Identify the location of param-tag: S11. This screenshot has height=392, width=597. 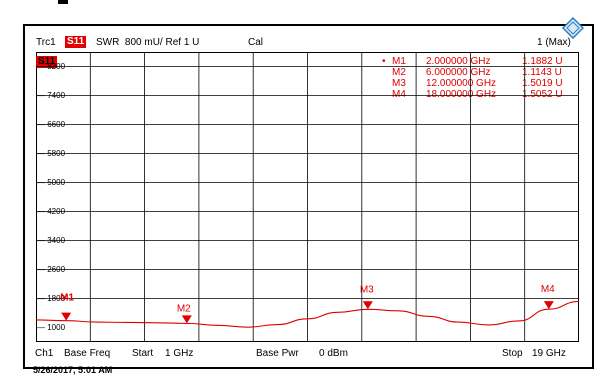
(76, 42).